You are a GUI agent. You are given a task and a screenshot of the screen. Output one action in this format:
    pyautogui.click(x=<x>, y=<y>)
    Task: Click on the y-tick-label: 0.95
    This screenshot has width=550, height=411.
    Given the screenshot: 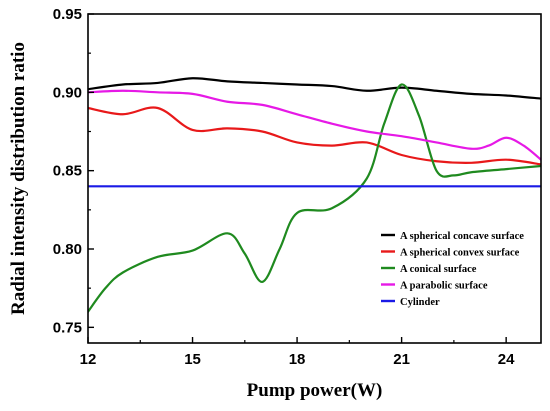 What is the action you would take?
    pyautogui.click(x=67, y=14)
    